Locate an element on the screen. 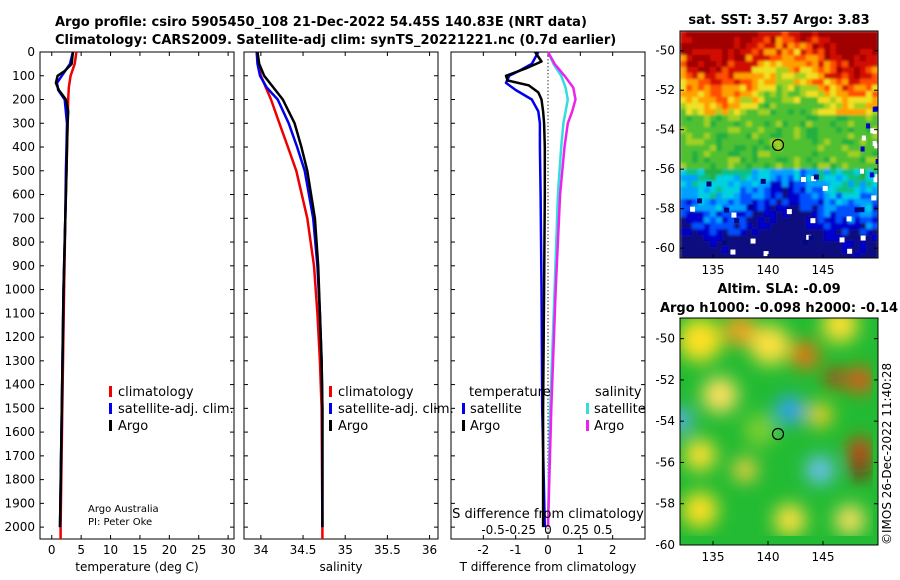  legend-swatch-satellite-adj is located at coordinates (330, 408).